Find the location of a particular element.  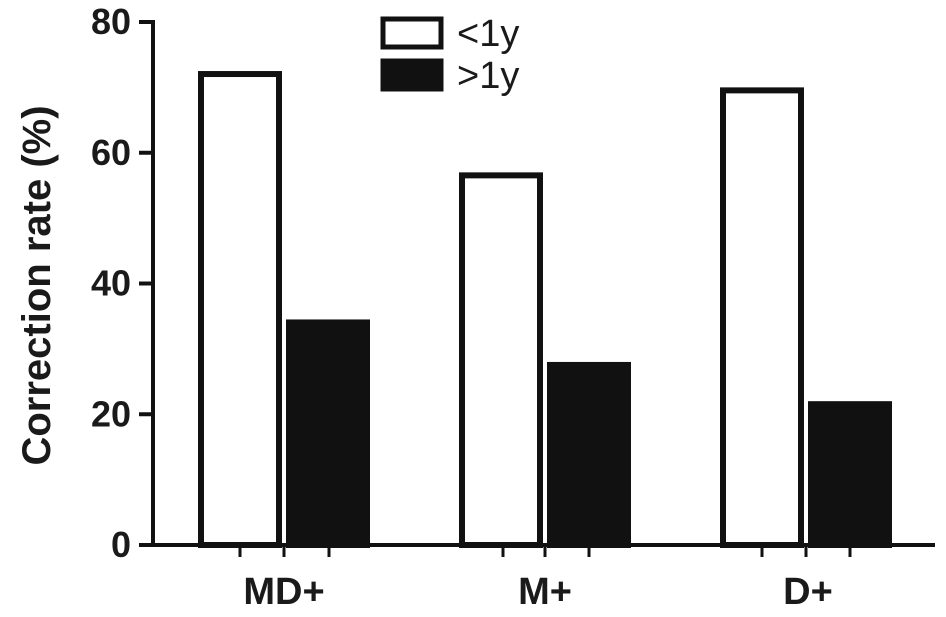

y-tick-label: 40 is located at coordinates (111, 283).